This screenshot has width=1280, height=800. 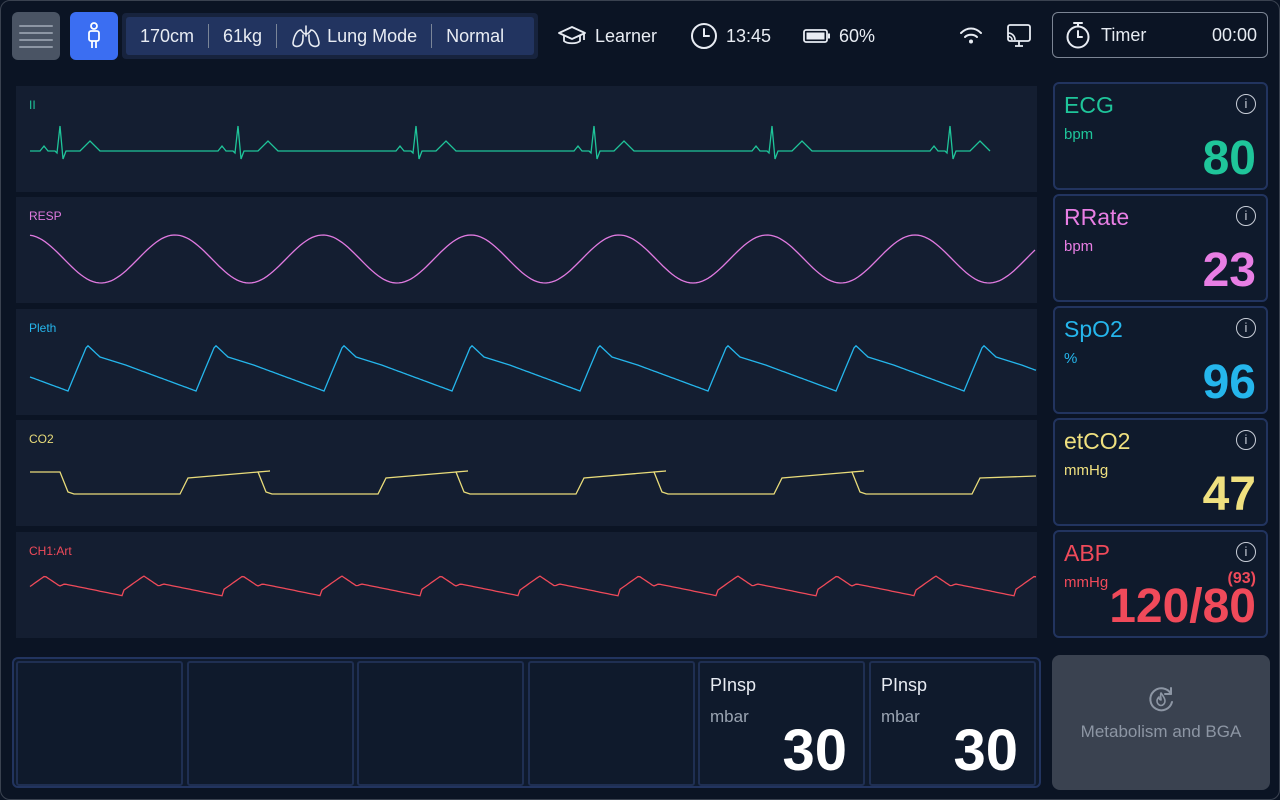 What do you see at coordinates (50, 551) in the screenshot?
I see `wave-label: CH1:Art` at bounding box center [50, 551].